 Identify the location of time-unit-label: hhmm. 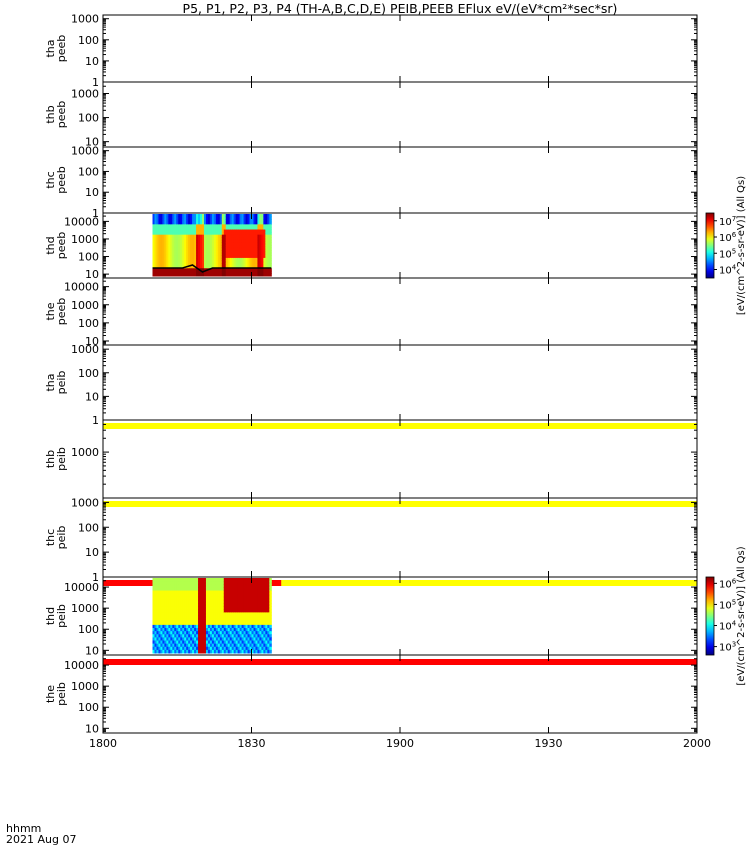
(24, 828).